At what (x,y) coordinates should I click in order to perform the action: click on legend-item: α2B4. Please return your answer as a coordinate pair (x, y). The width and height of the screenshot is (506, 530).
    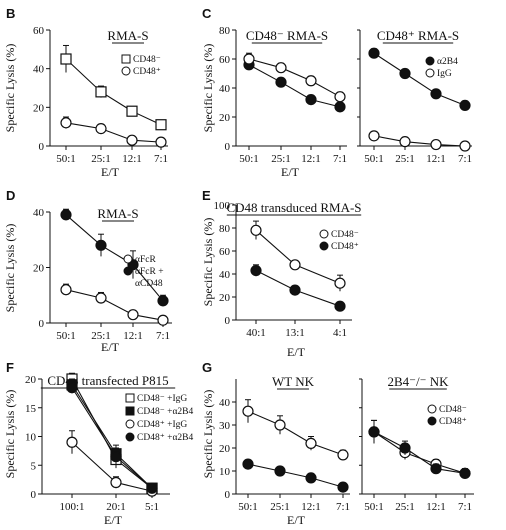
    Looking at the image, I should click on (441, 61).